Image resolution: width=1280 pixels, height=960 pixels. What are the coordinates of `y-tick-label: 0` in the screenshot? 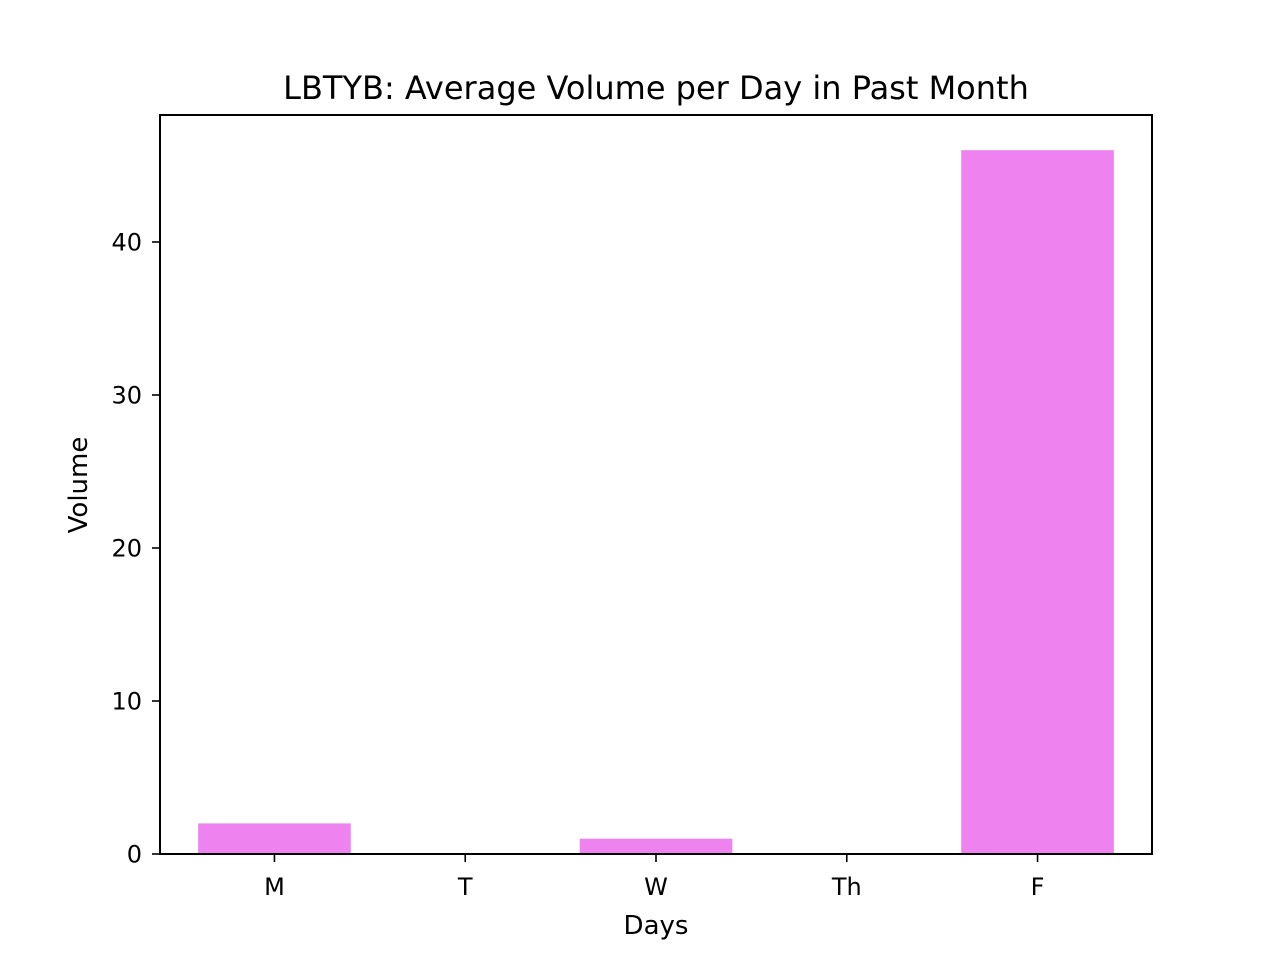 It's located at (134, 855).